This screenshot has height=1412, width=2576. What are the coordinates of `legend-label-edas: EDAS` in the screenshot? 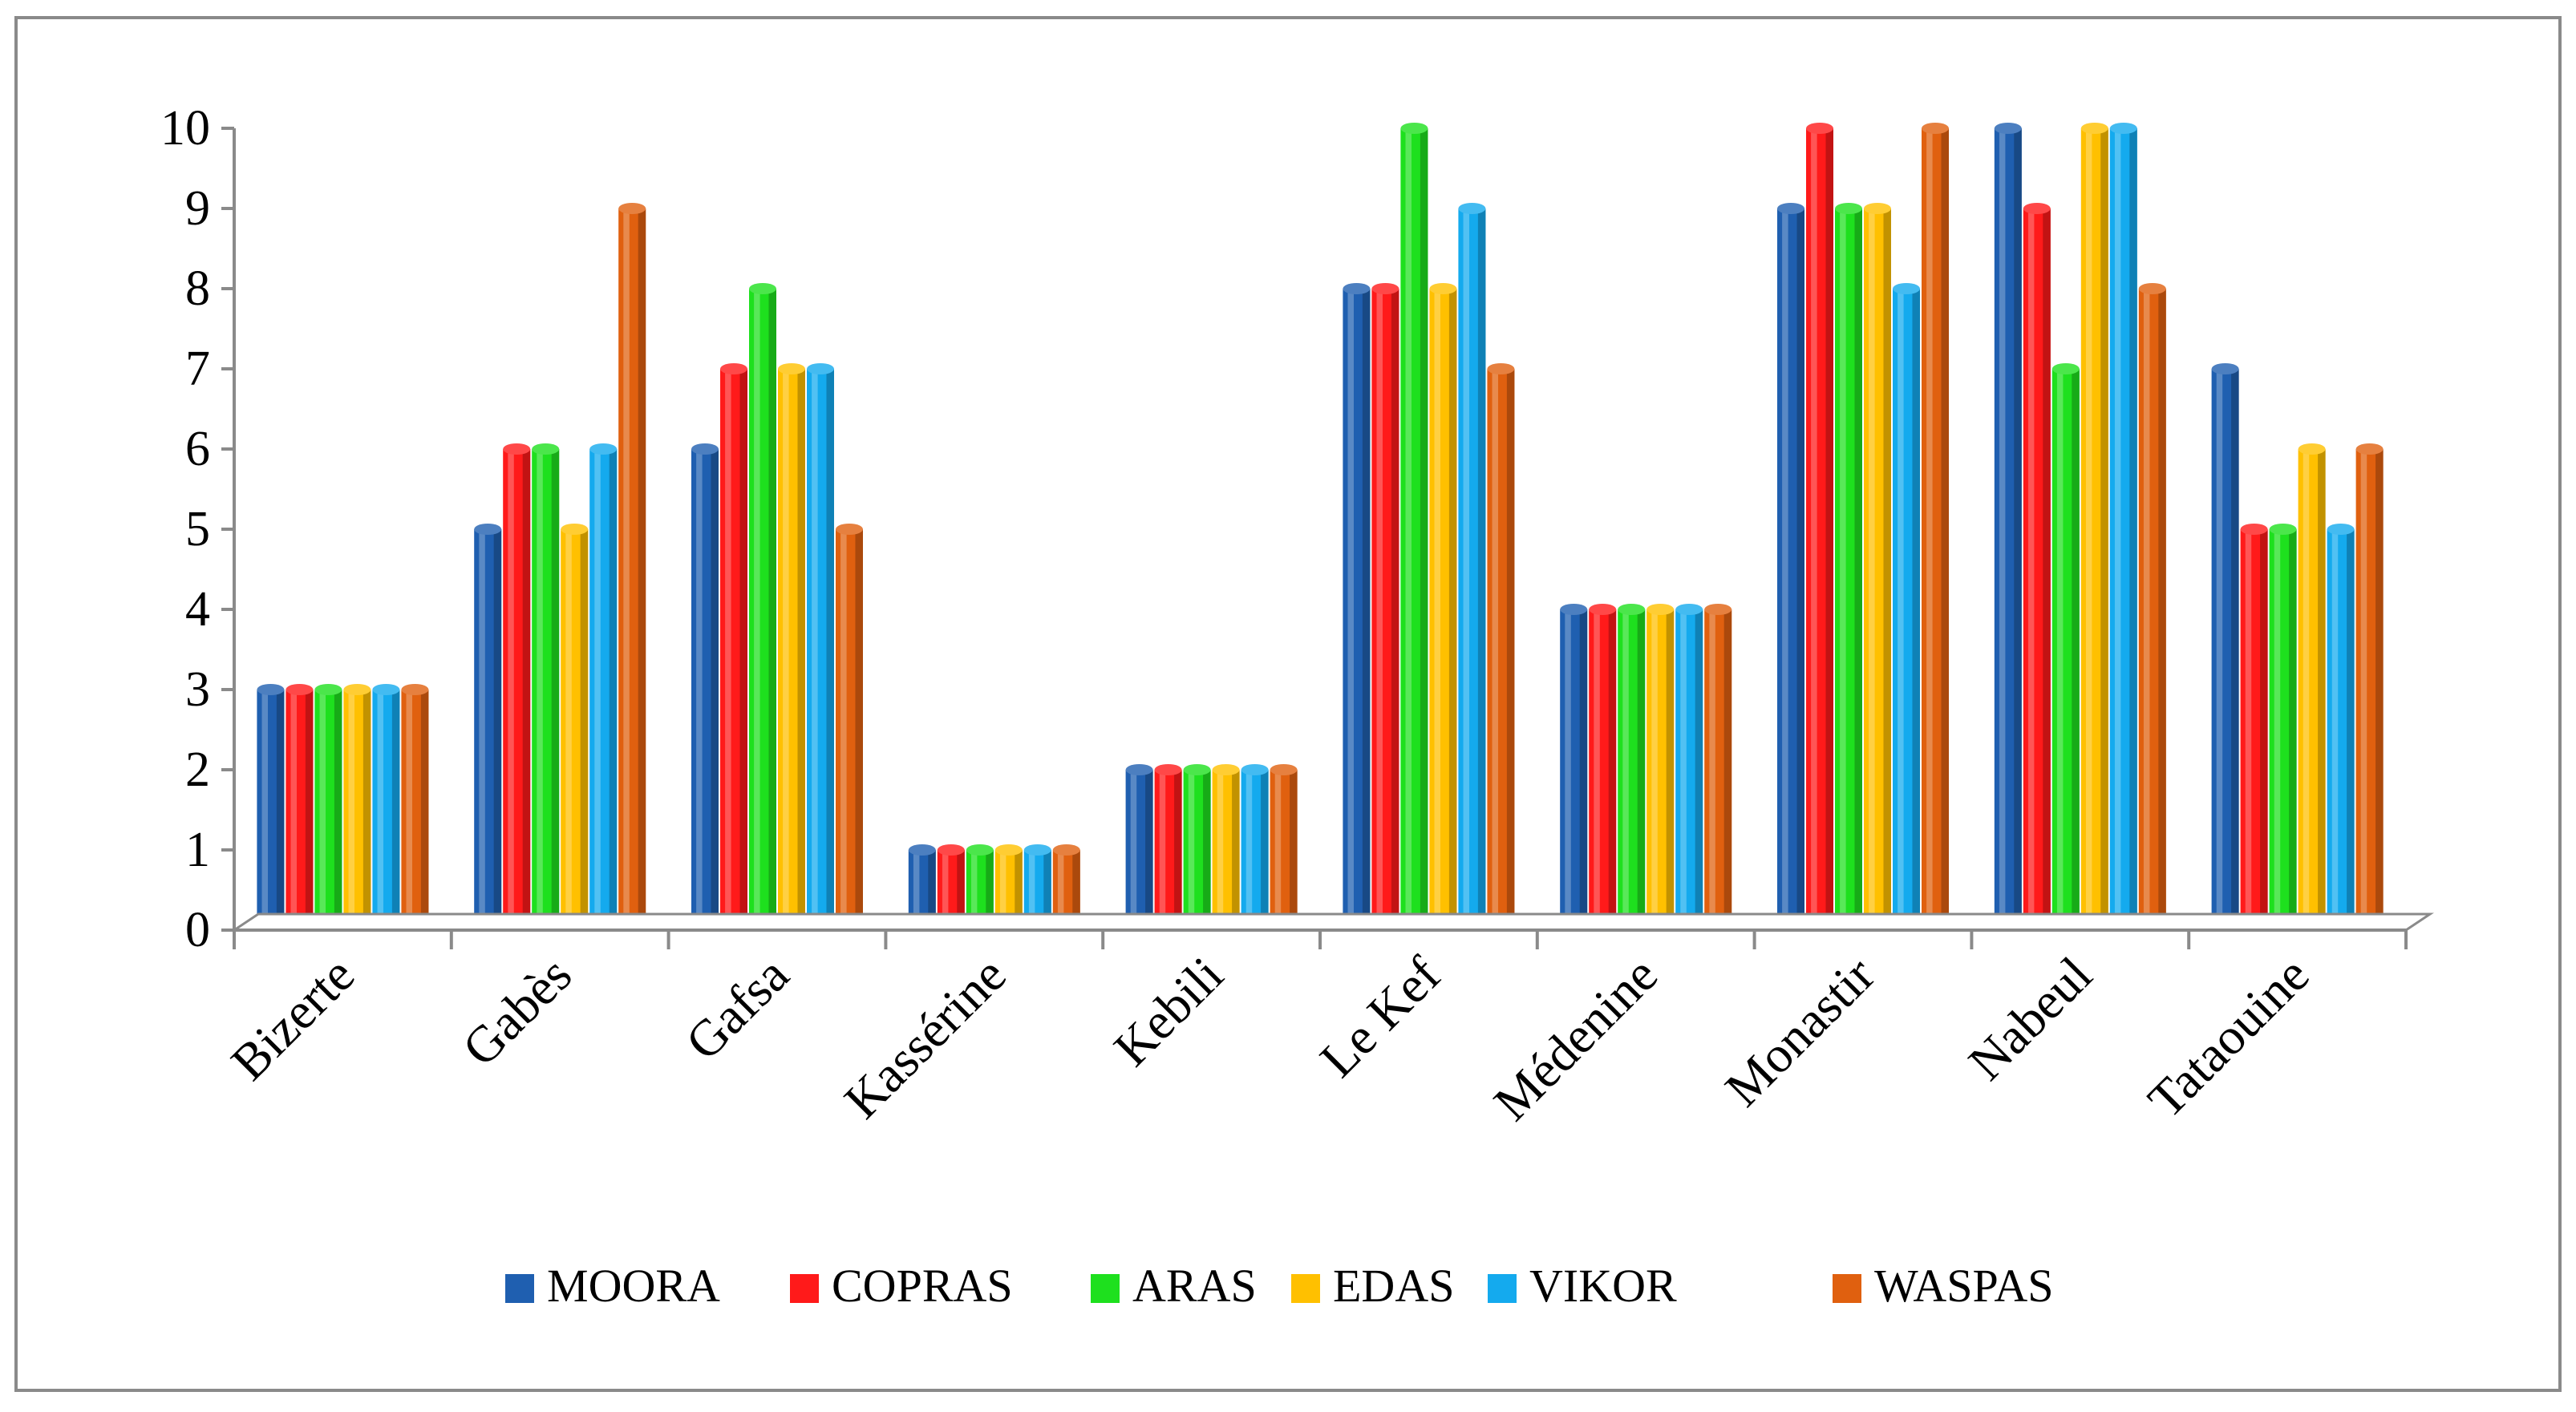 It's located at (1393, 1286).